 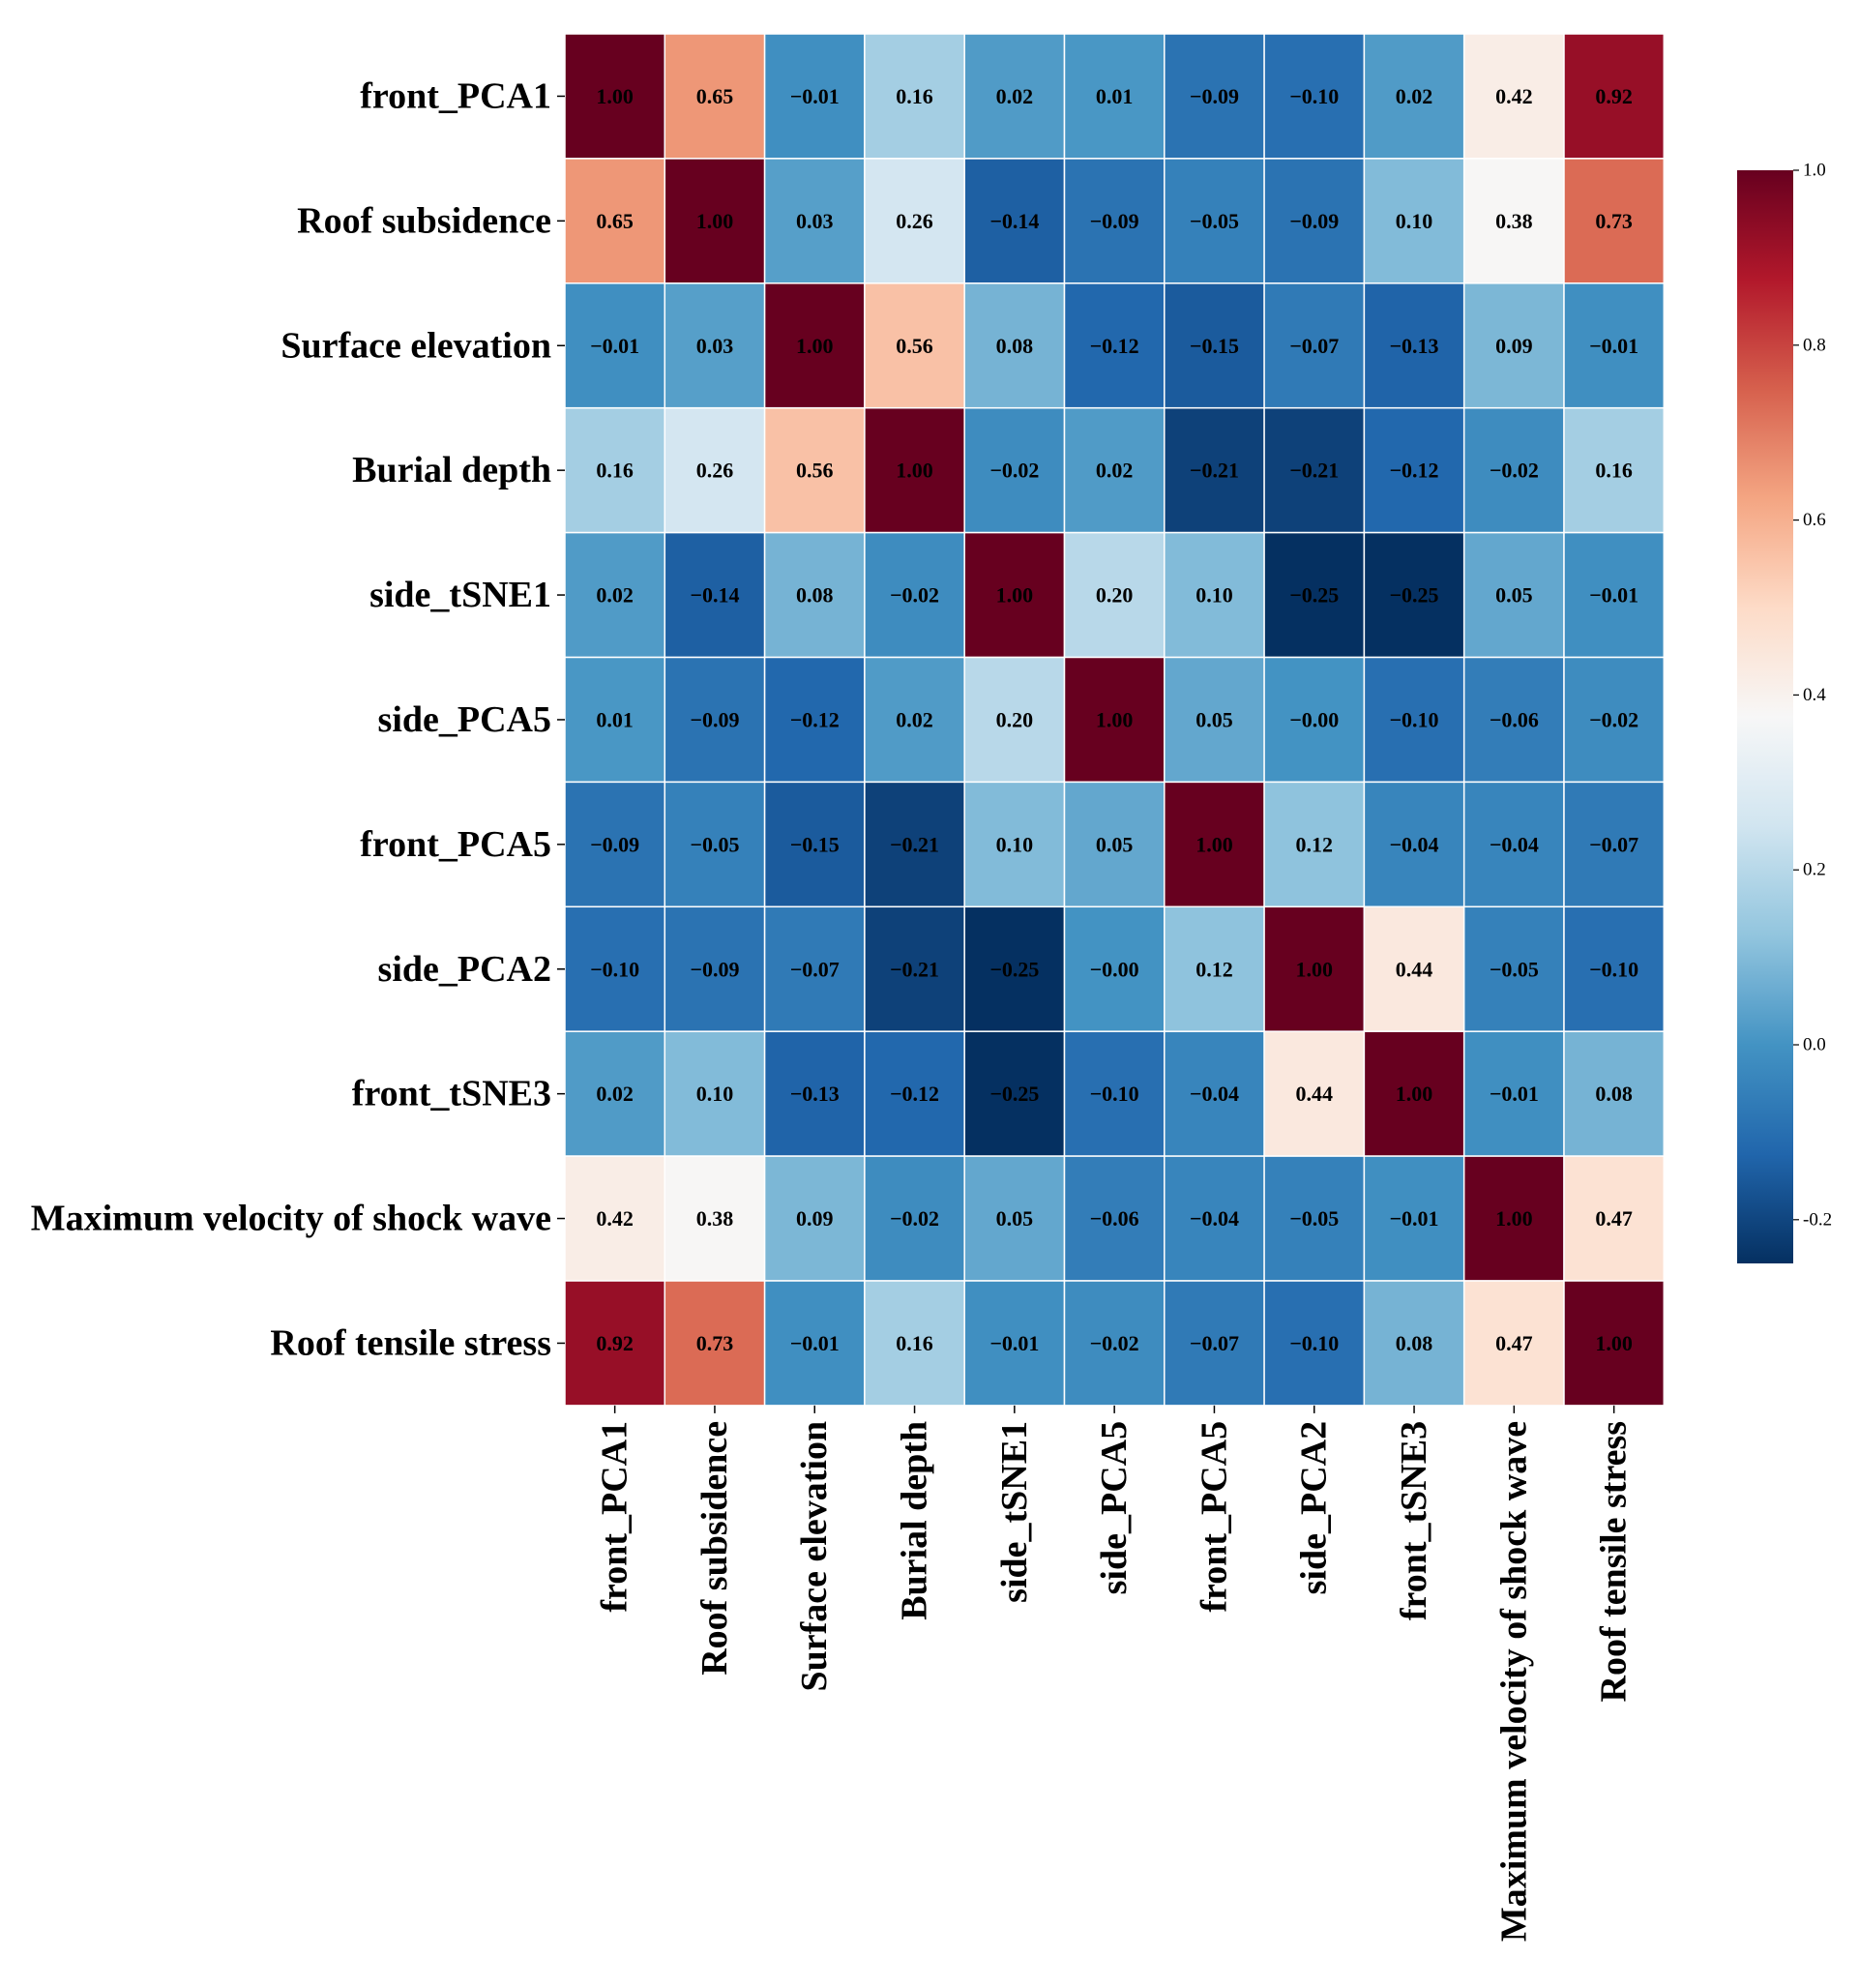 I want to click on heatmap-cell-r8-c5, so click(x=1114, y=1093).